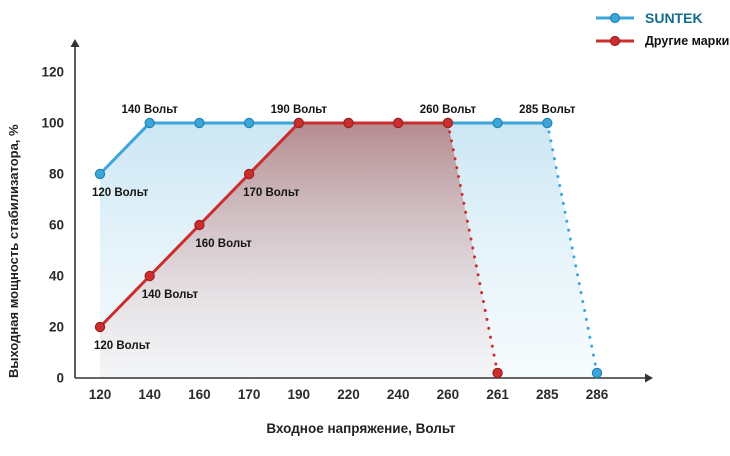 This screenshot has width=730, height=456. Describe the element at coordinates (597, 394) in the screenshot. I see `x-tick-label: 286` at that location.